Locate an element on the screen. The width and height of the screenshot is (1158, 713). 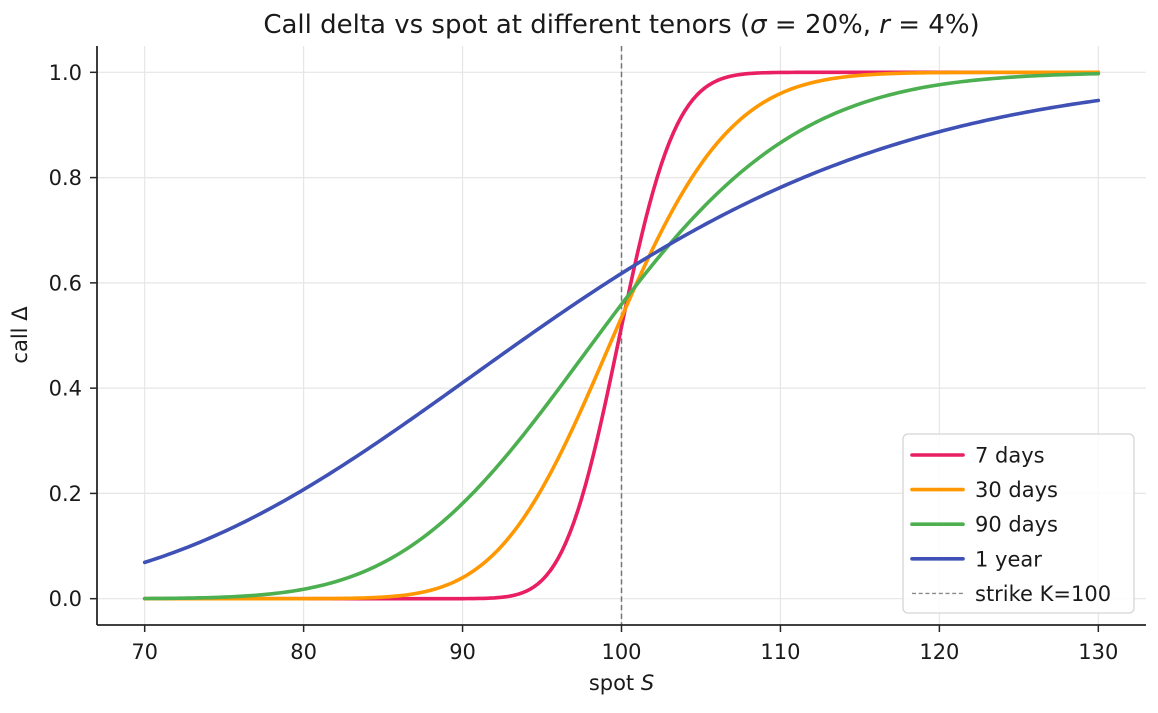
y-tick-label-0: 0.0 is located at coordinates (65, 599).